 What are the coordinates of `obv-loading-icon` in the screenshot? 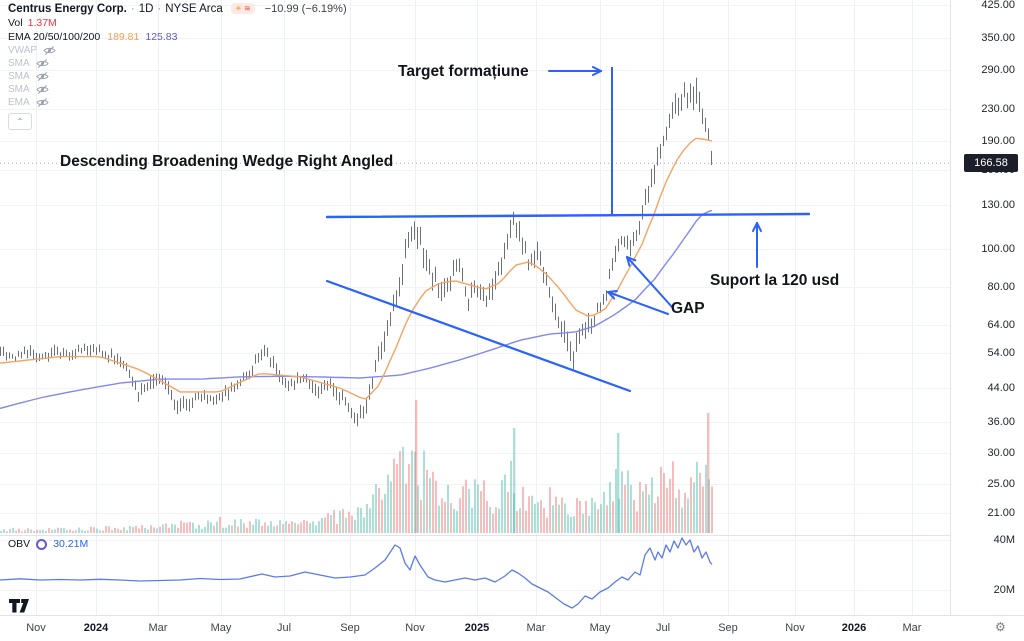 It's located at (42, 544).